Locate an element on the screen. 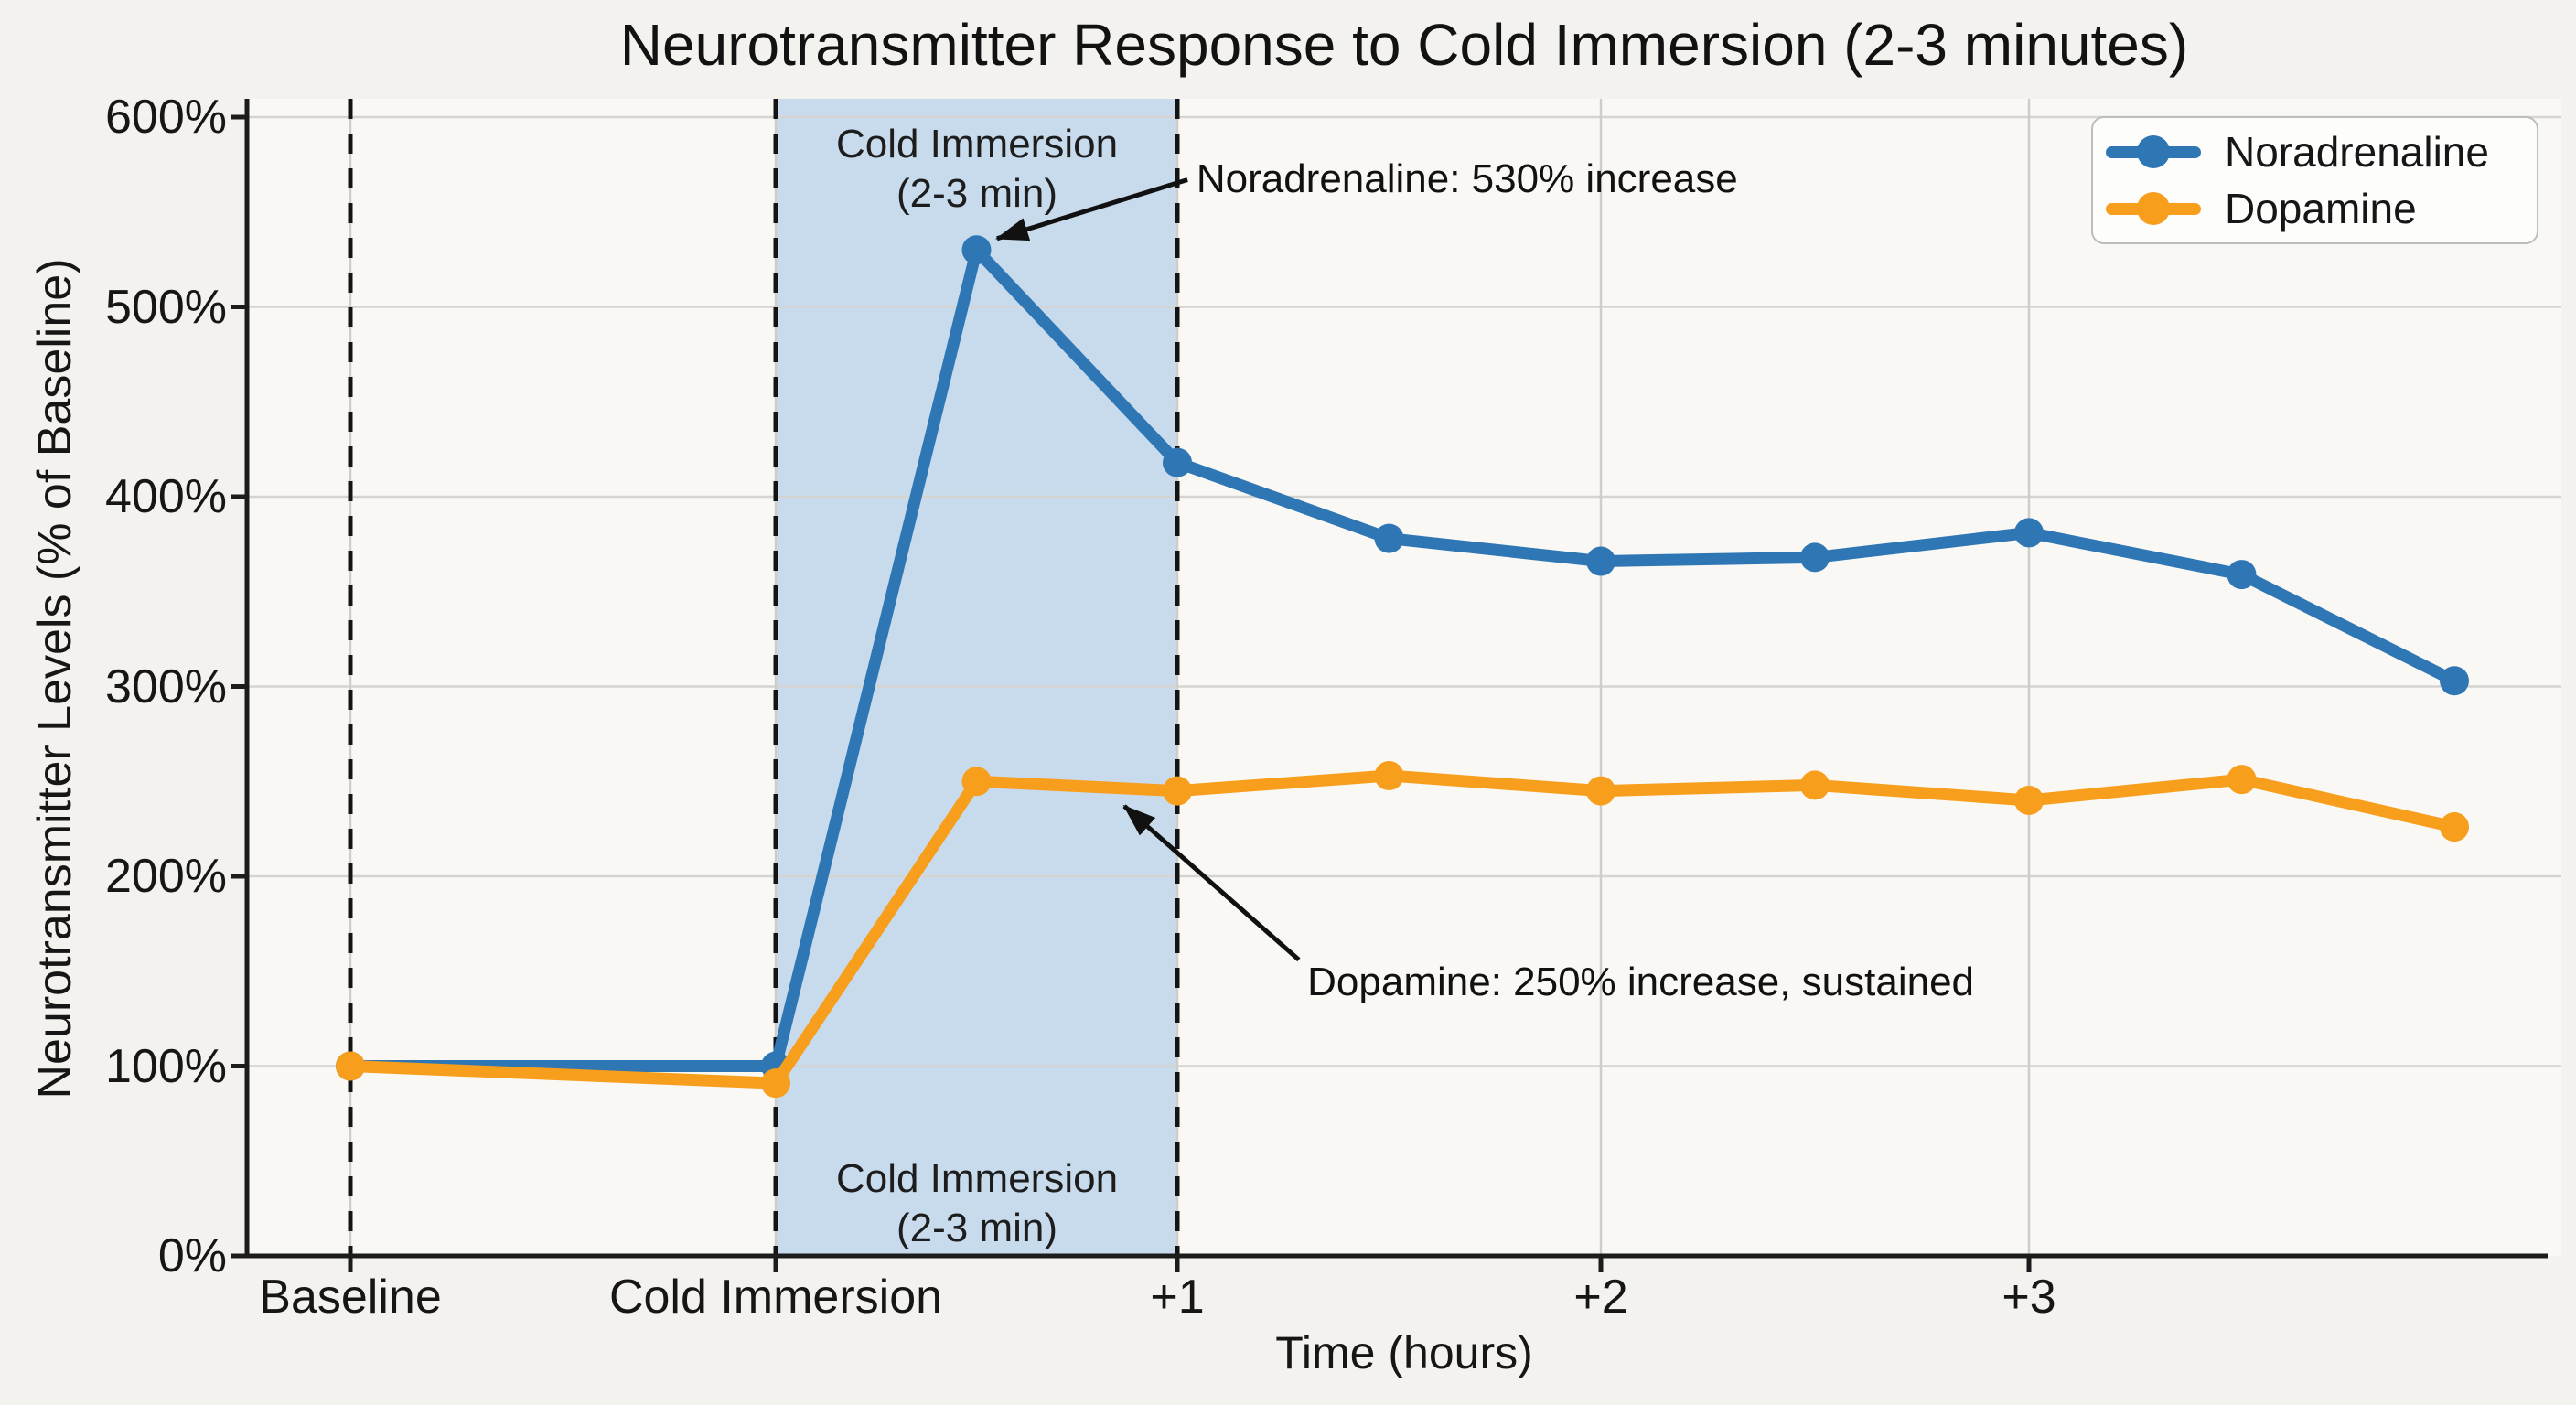 The image size is (2576, 1405). annotation-arrow-noradrenaline-peak is located at coordinates (1091, 209).